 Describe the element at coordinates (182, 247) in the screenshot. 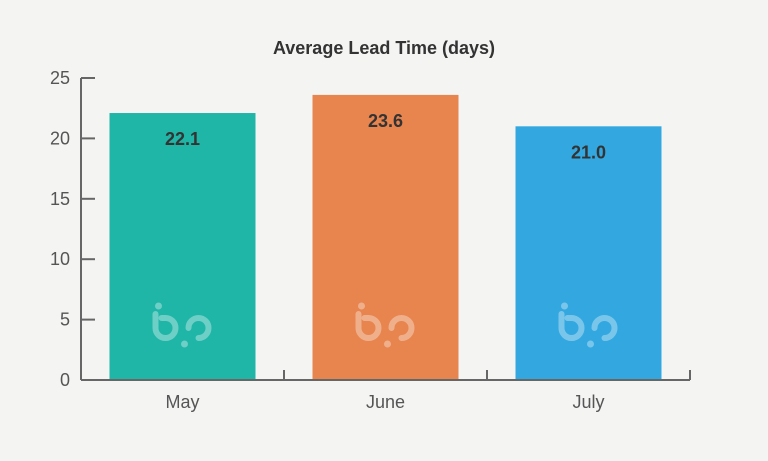

I see `bar-may` at that location.